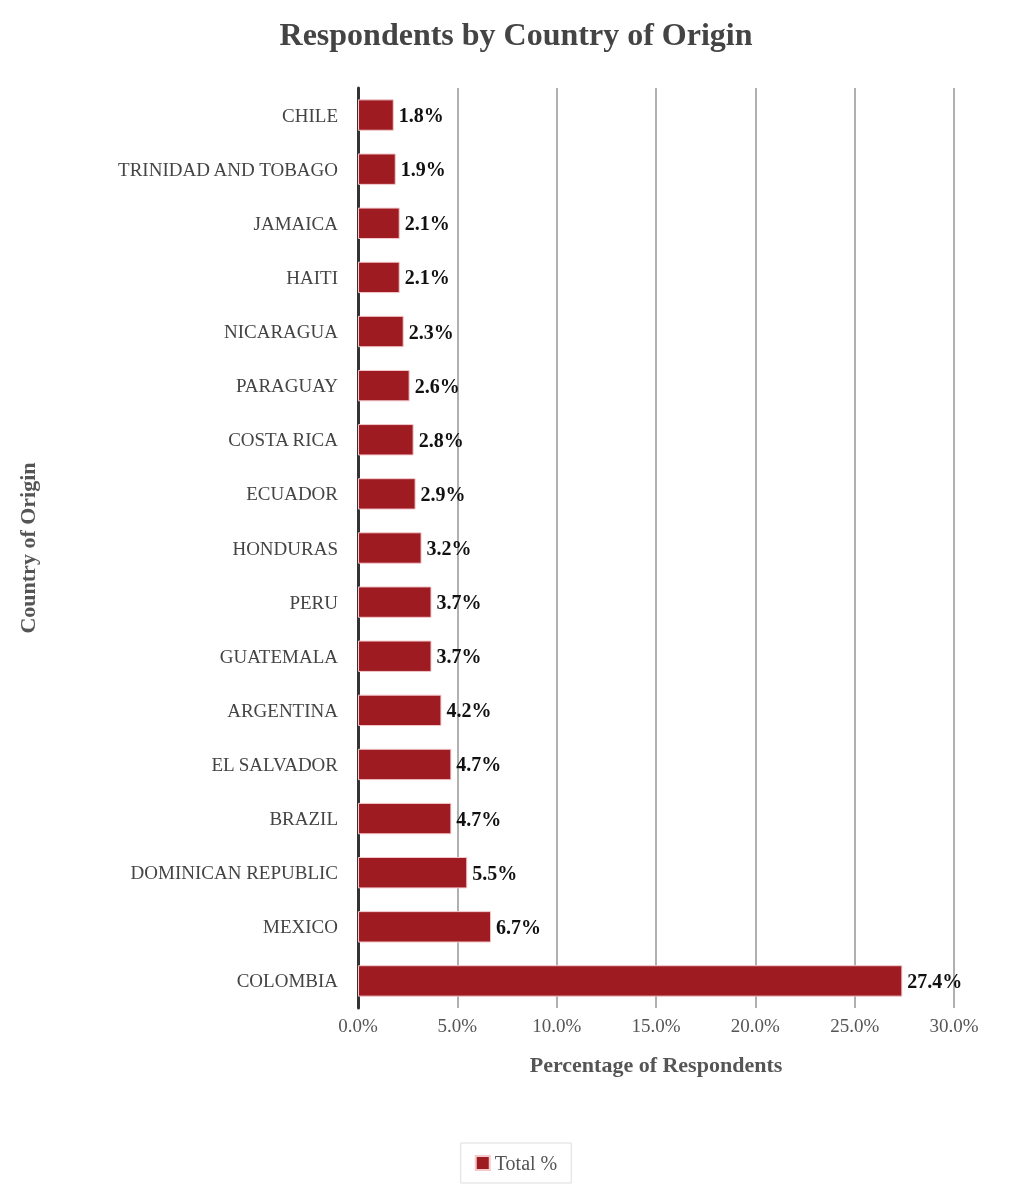 Image resolution: width=1032 pixels, height=1198 pixels. Describe the element at coordinates (449, 548) in the screenshot. I see `data-label: 3.2%` at that location.